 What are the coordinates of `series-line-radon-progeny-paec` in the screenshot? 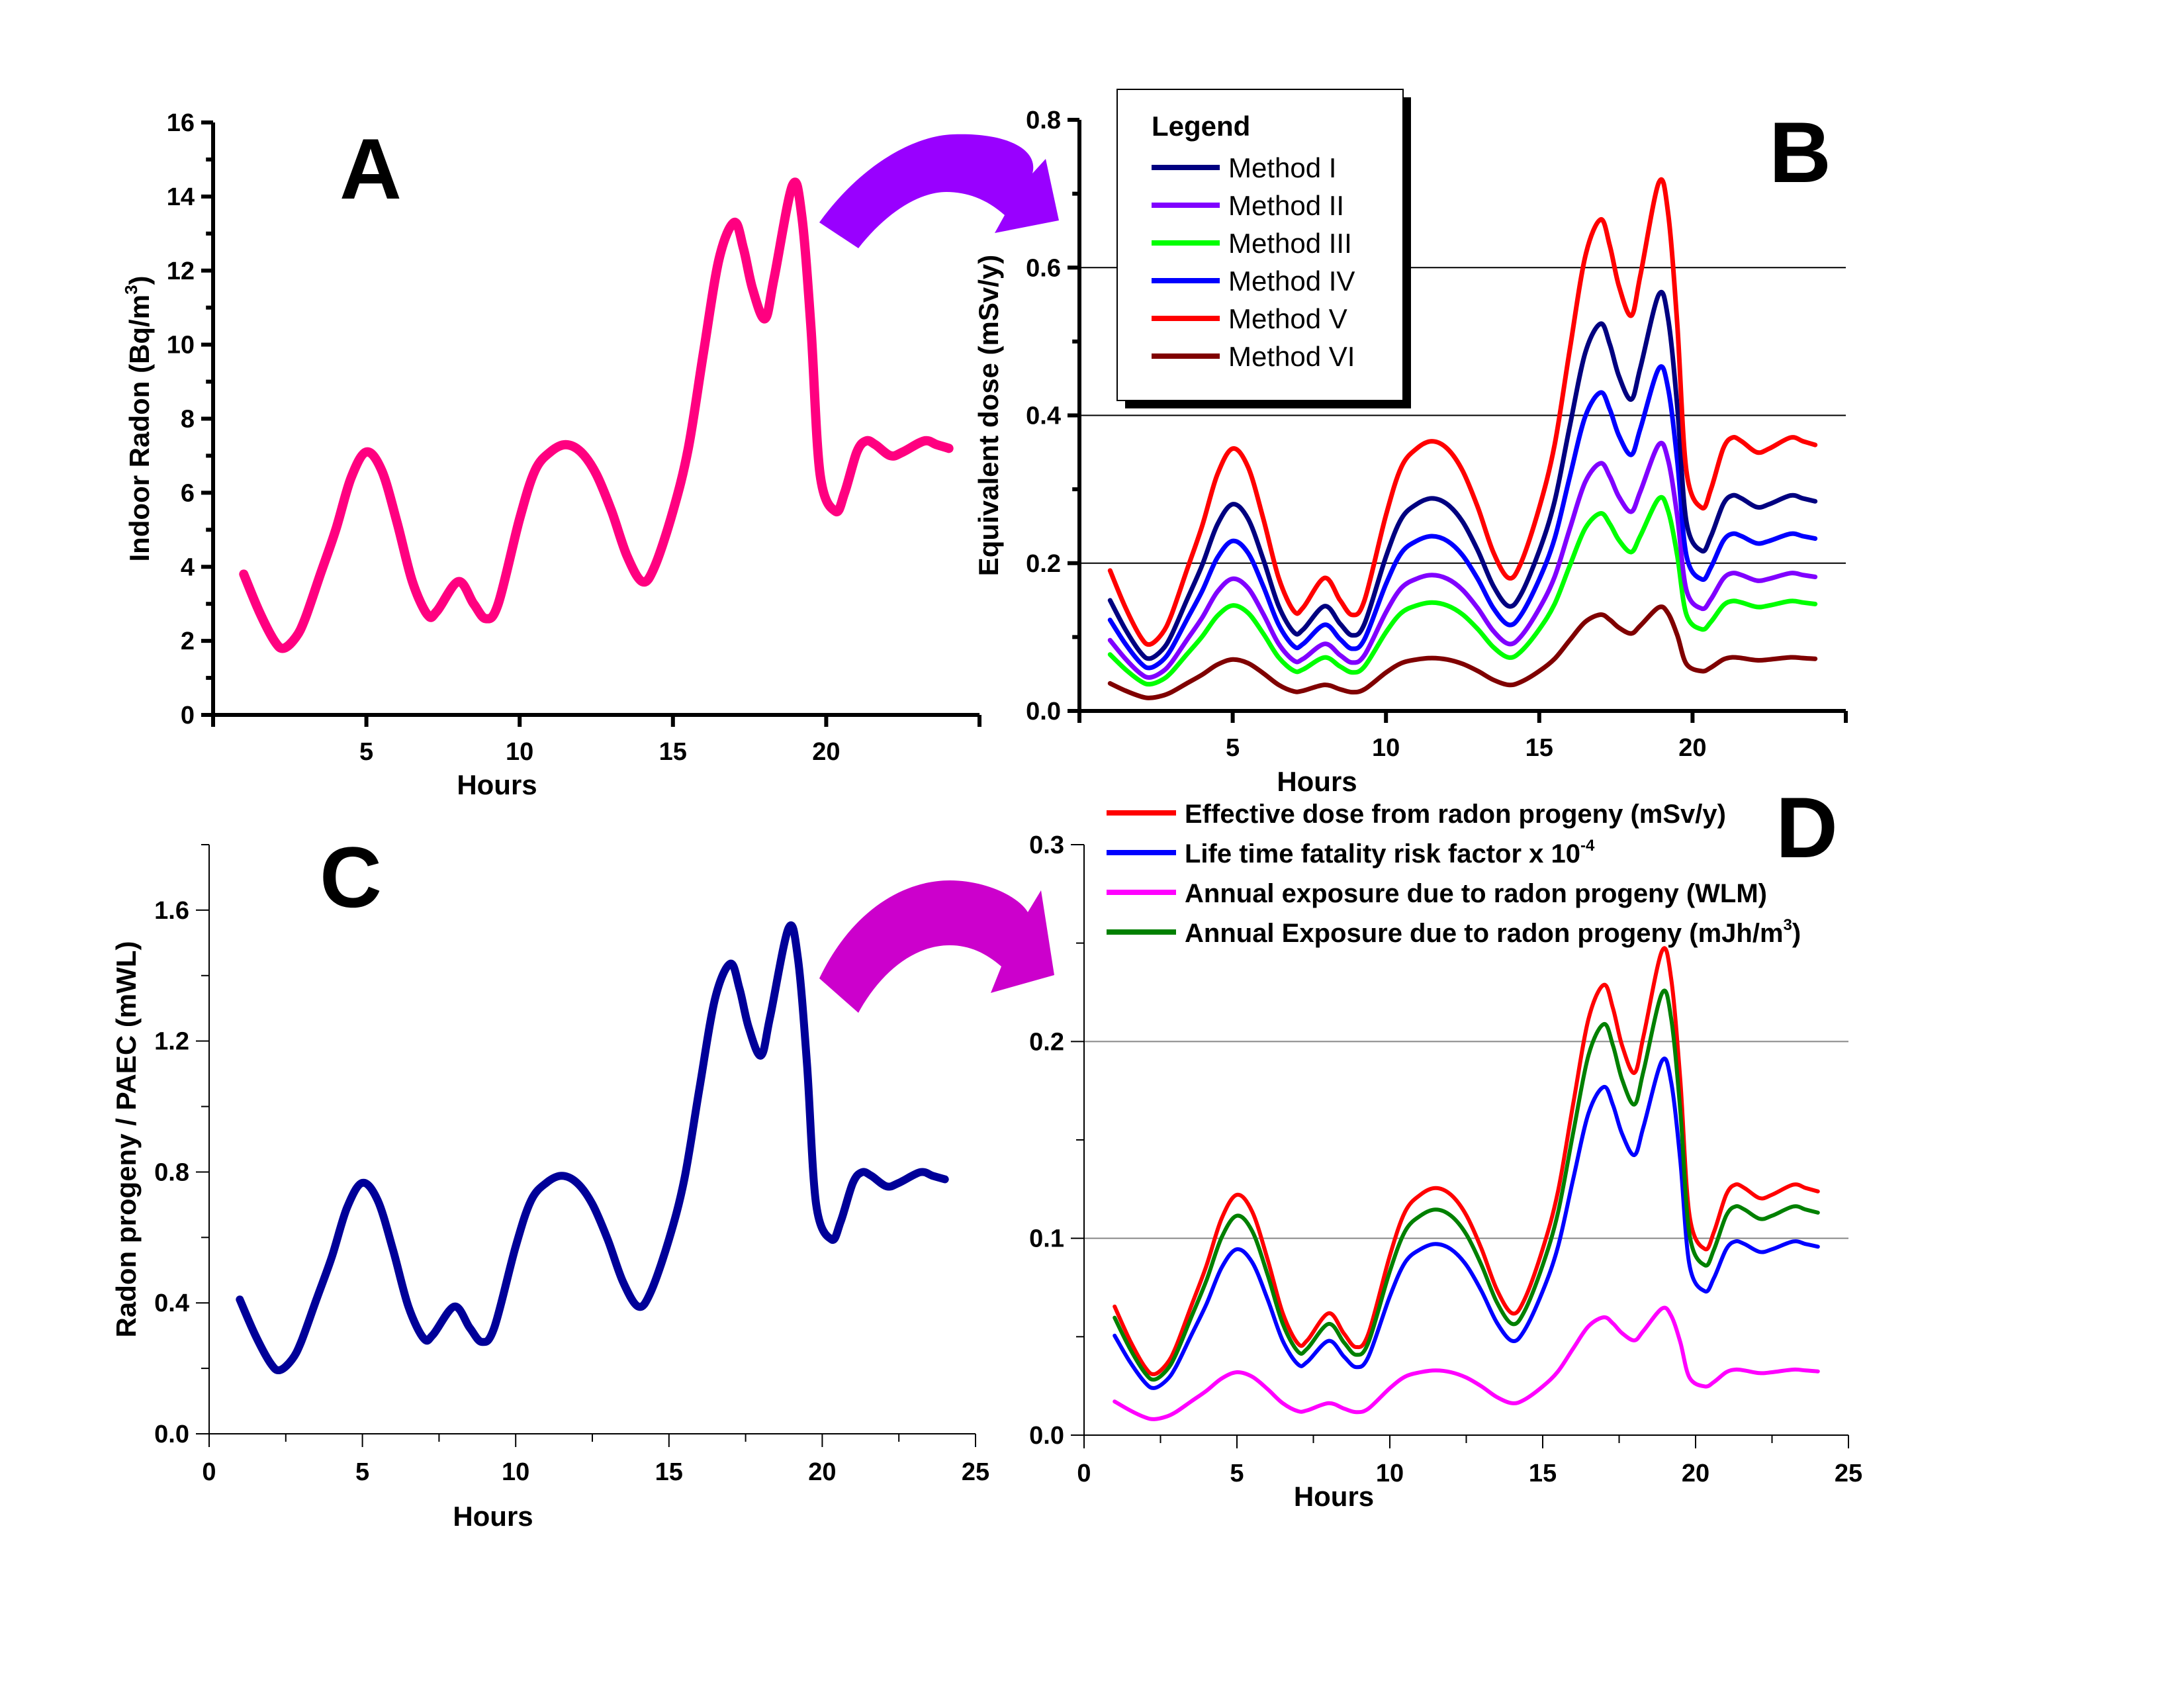 It's located at (592, 1148).